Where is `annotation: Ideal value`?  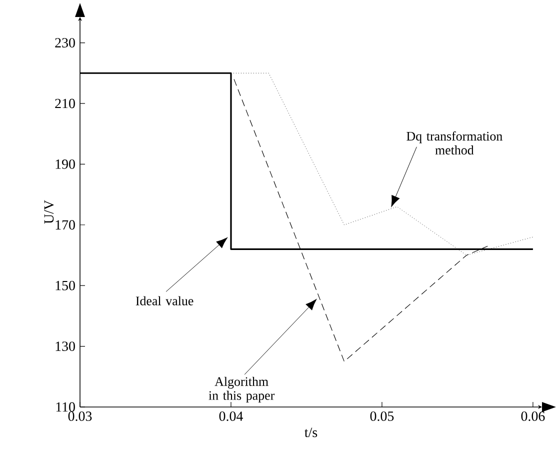 annotation: Ideal value is located at coordinates (165, 301).